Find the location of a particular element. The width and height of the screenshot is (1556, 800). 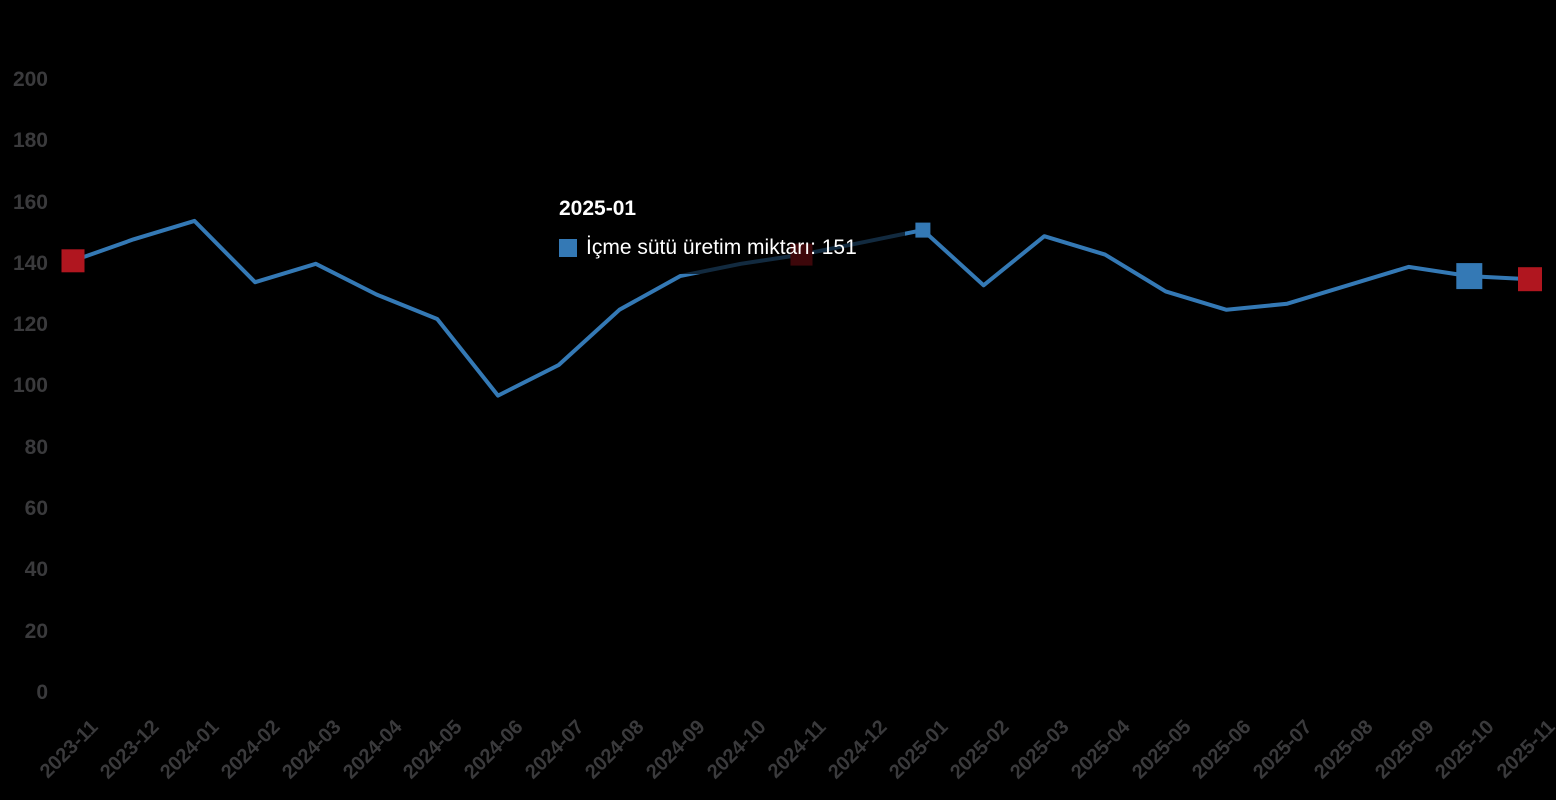

y-axis-tick-label: 120 is located at coordinates (30, 325).